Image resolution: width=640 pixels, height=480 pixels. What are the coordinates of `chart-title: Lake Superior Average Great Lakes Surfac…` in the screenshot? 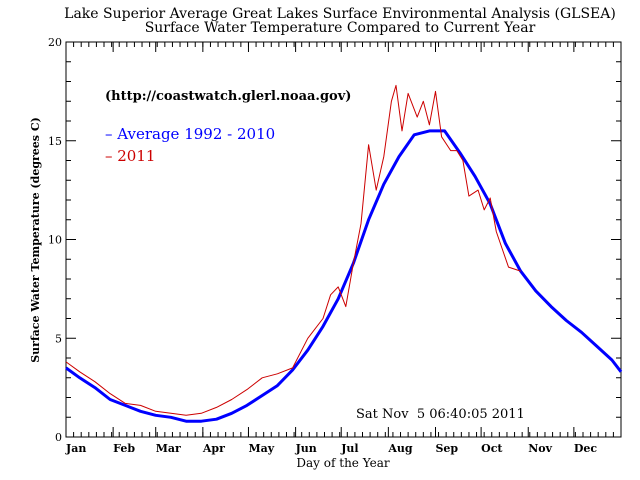 It's located at (340, 14).